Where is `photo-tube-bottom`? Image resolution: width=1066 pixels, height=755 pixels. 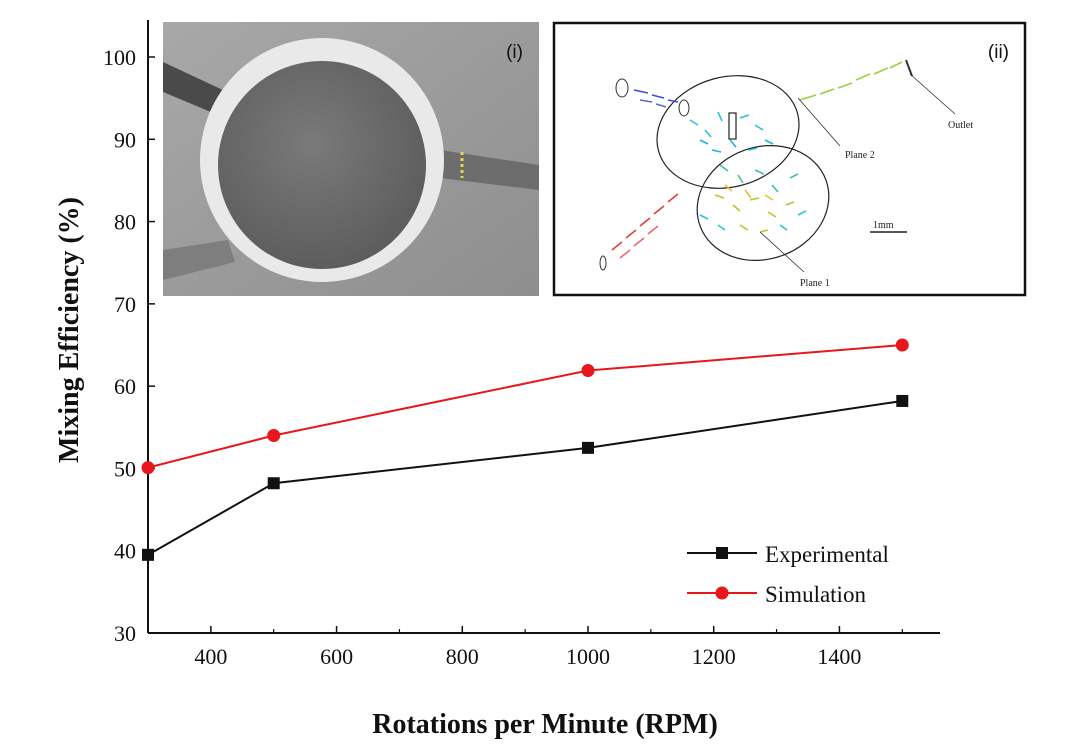
photo-tube-bottom is located at coordinates (199, 260).